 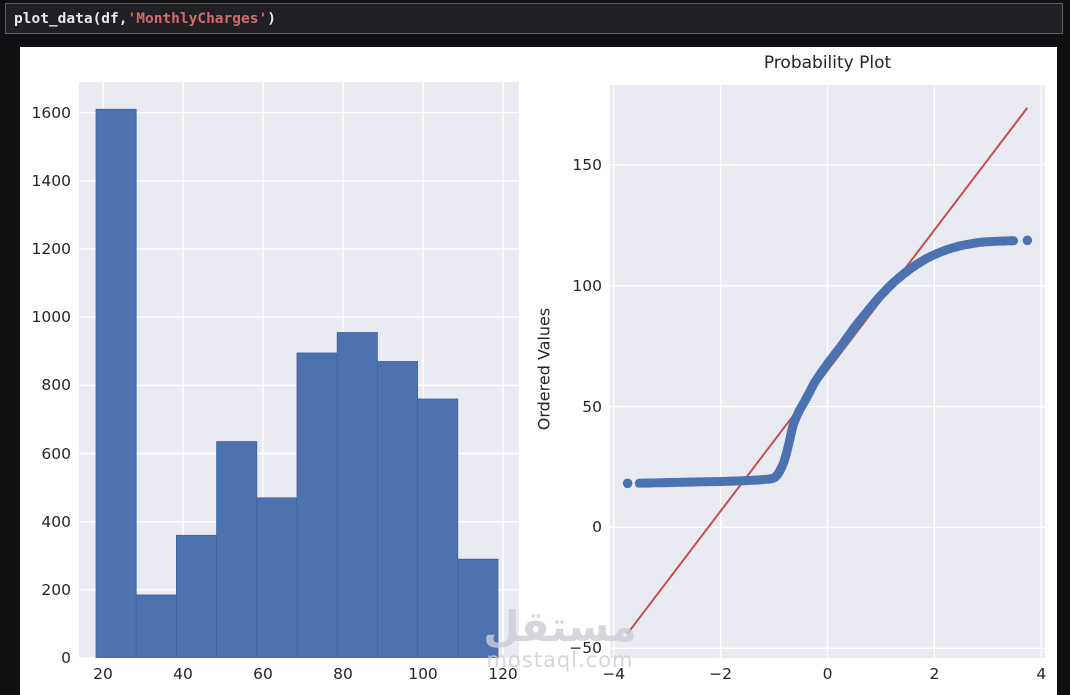 What do you see at coordinates (51, 180) in the screenshot?
I see `y-tick-label: 1400` at bounding box center [51, 180].